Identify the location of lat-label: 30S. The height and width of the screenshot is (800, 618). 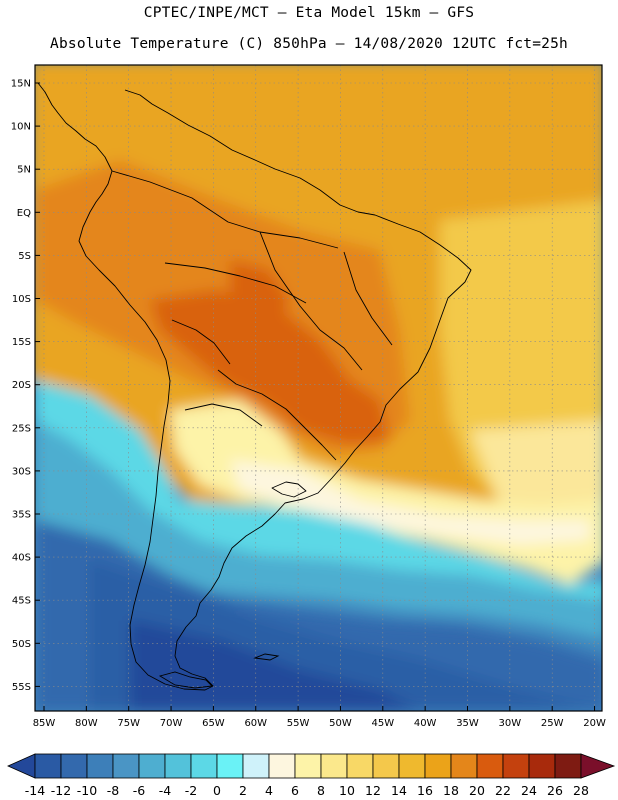
(21, 471).